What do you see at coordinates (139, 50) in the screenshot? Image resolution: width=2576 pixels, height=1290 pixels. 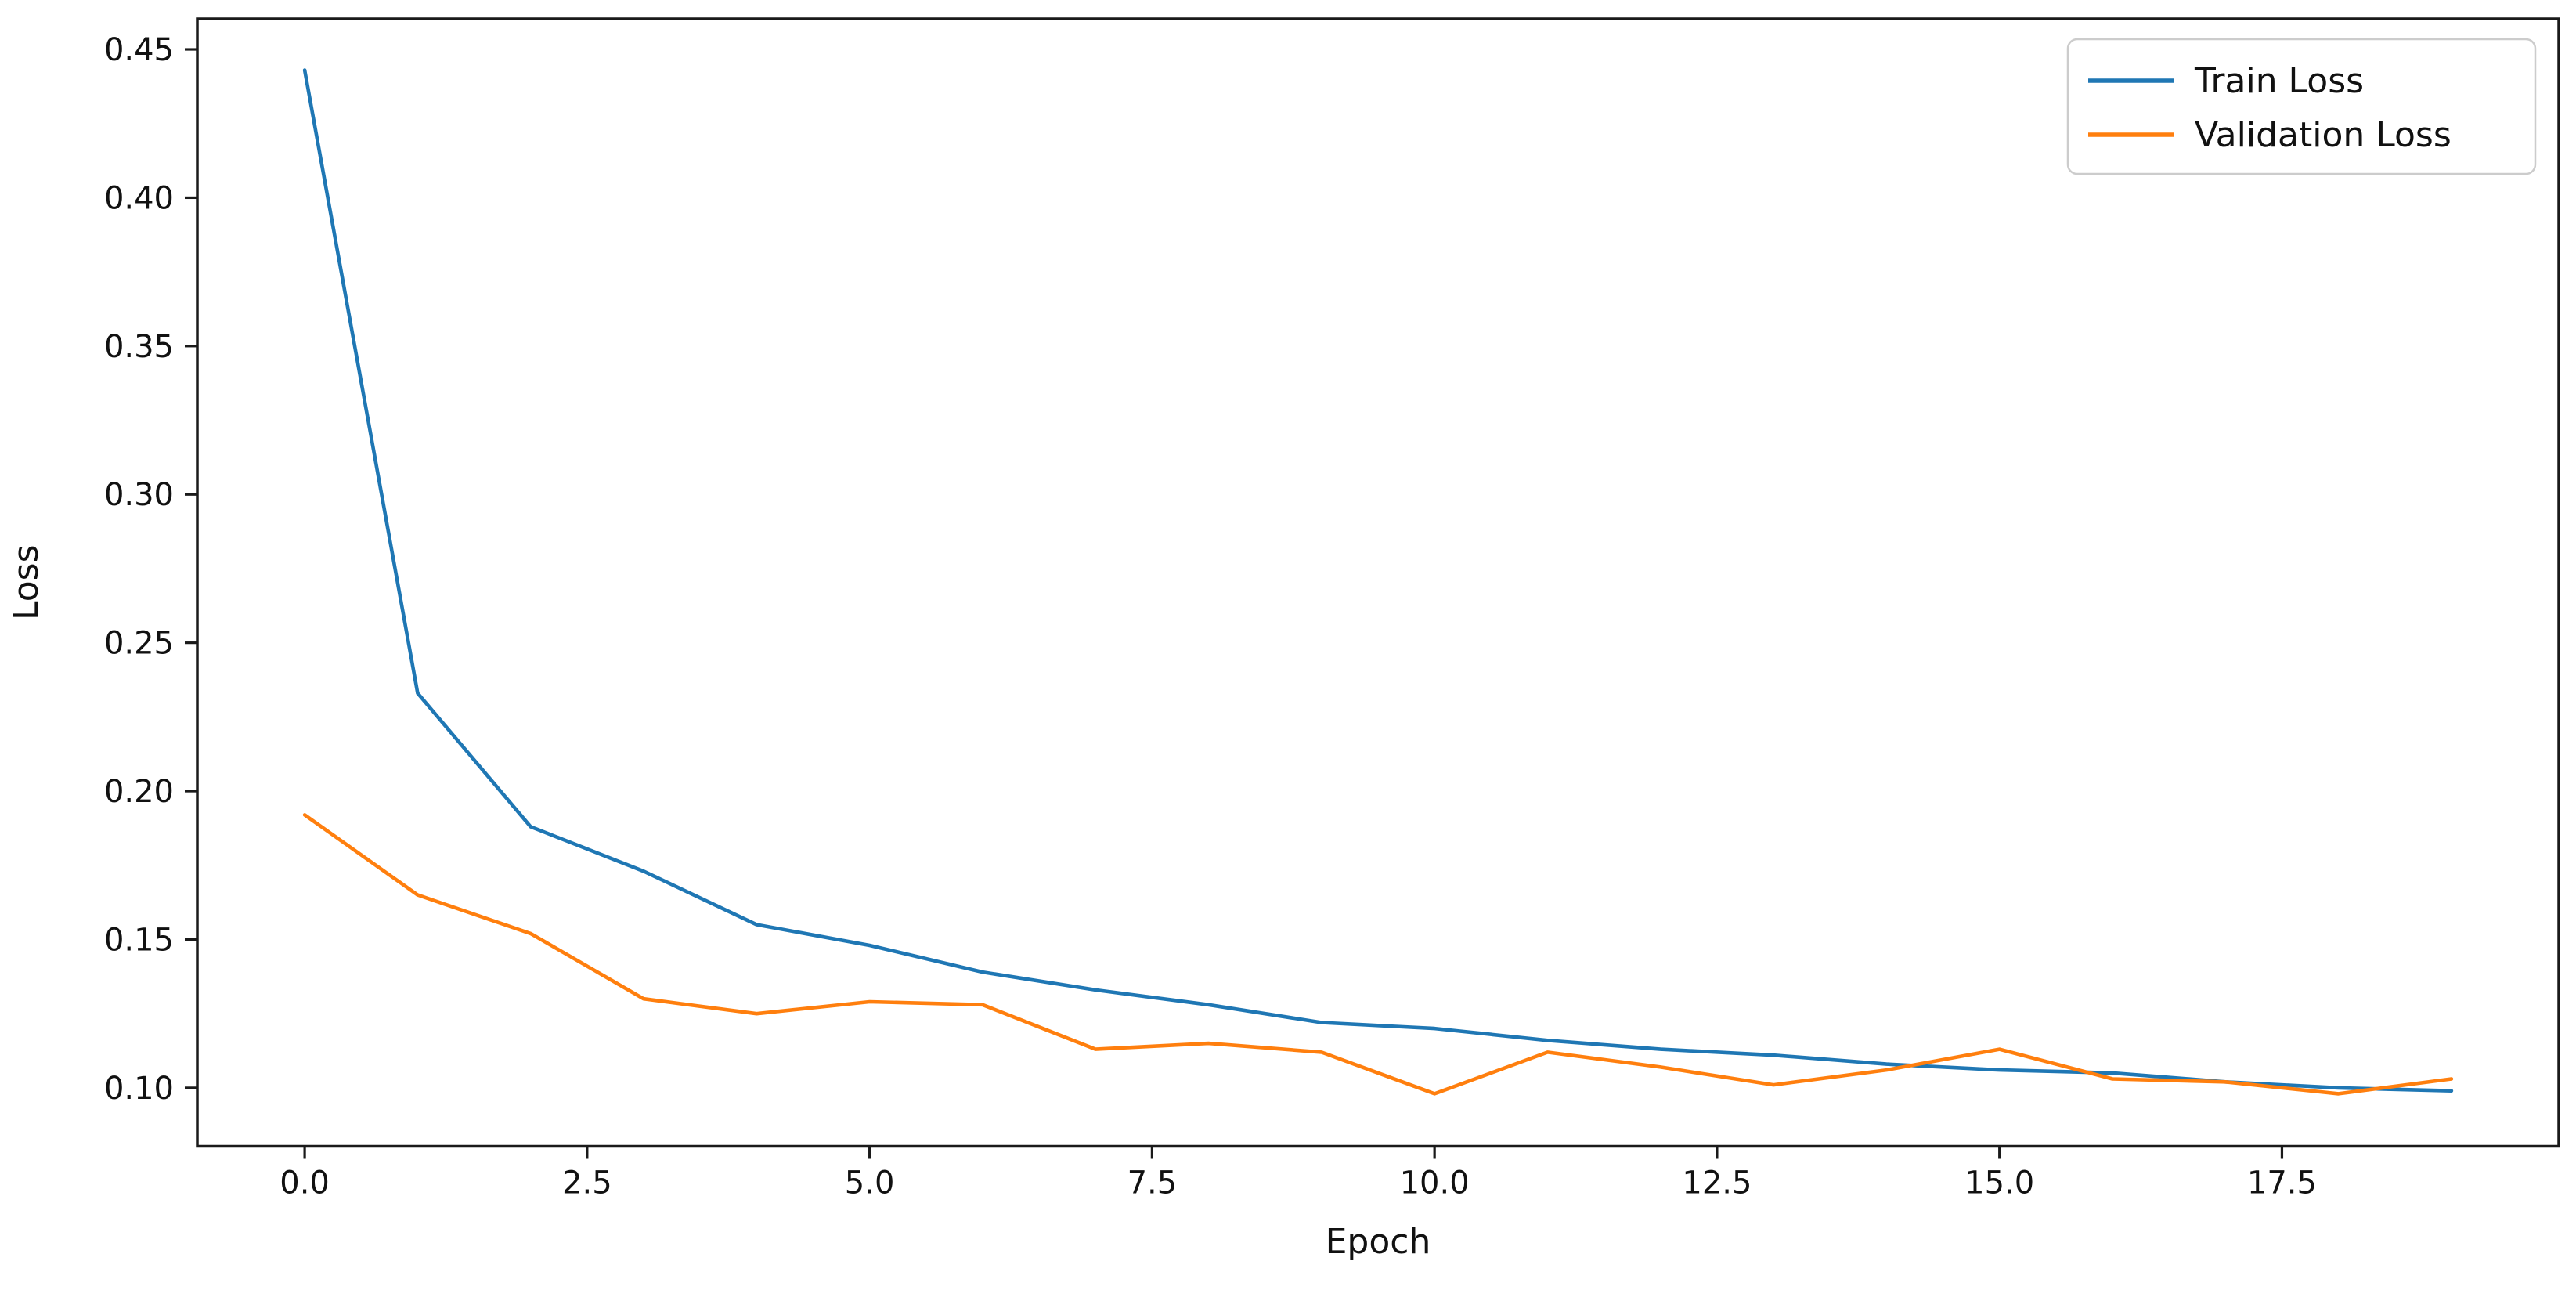 I see `y-tick-label: 0.45` at bounding box center [139, 50].